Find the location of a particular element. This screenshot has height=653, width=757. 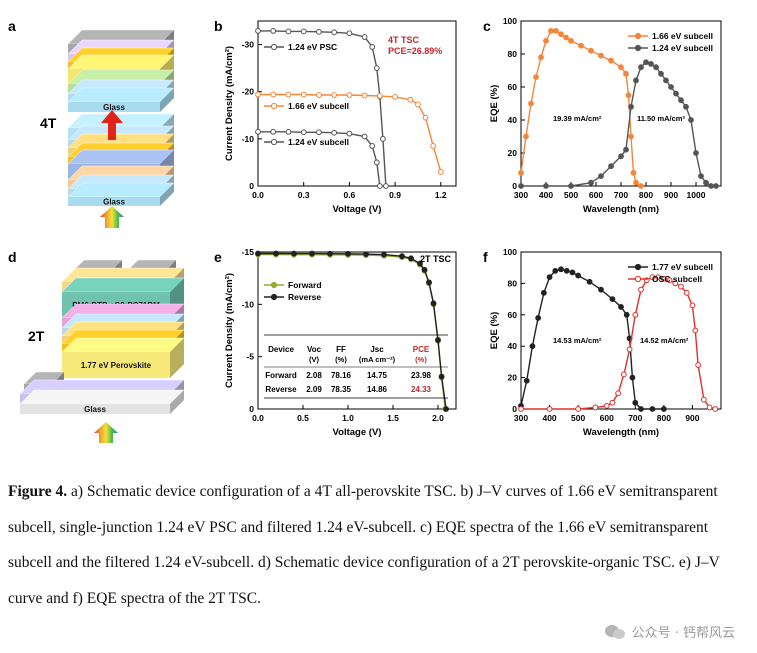

x-axis-label: Wavelength (nm) is located at coordinates (621, 432).